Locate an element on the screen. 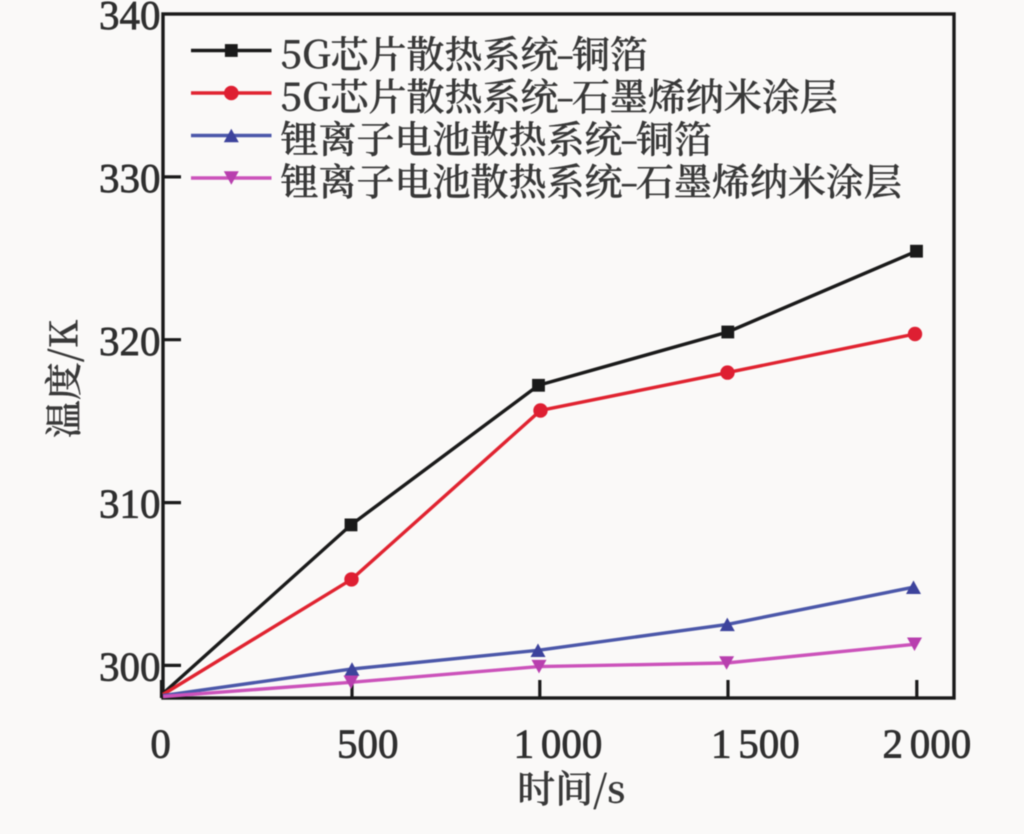  svg-text: 500 is located at coordinates (368, 743).